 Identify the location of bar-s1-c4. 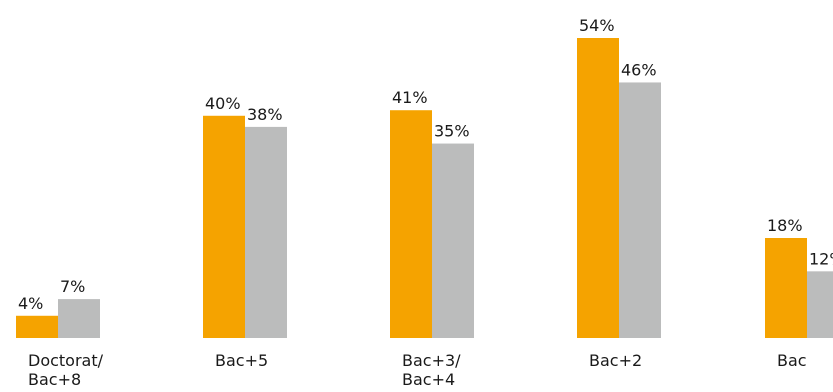
(820, 304).